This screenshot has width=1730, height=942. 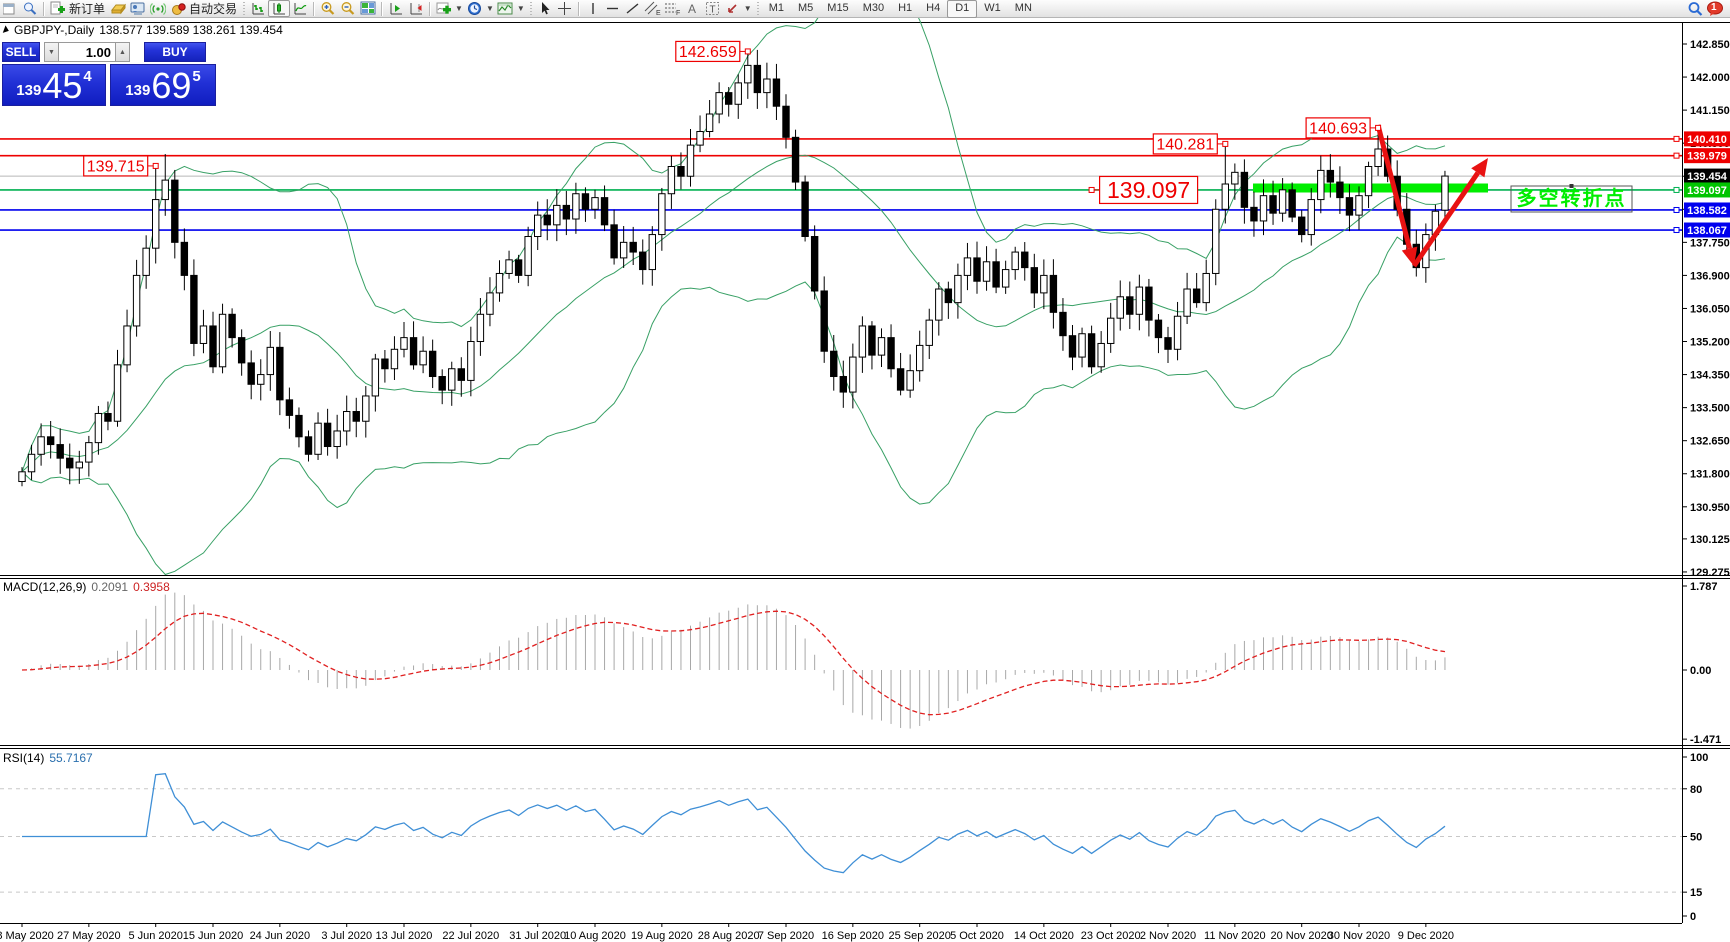 What do you see at coordinates (1710, 343) in the screenshot?
I see `svg-text: 135.200` at bounding box center [1710, 343].